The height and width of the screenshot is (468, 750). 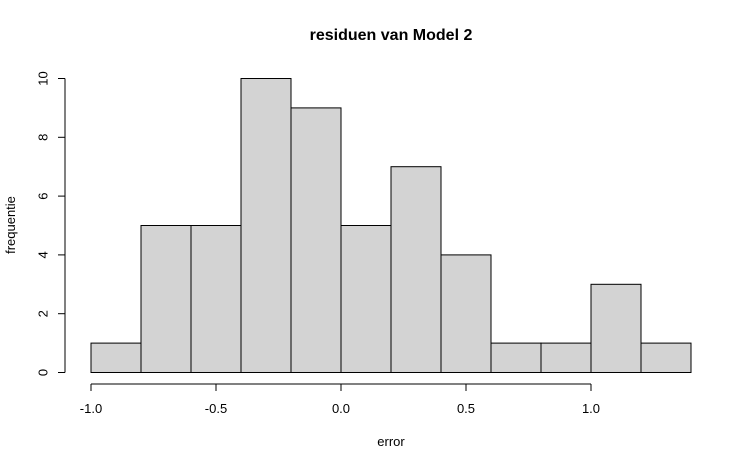 I want to click on y-axis: 0 2 4 6 8 10, so click(x=50, y=223).